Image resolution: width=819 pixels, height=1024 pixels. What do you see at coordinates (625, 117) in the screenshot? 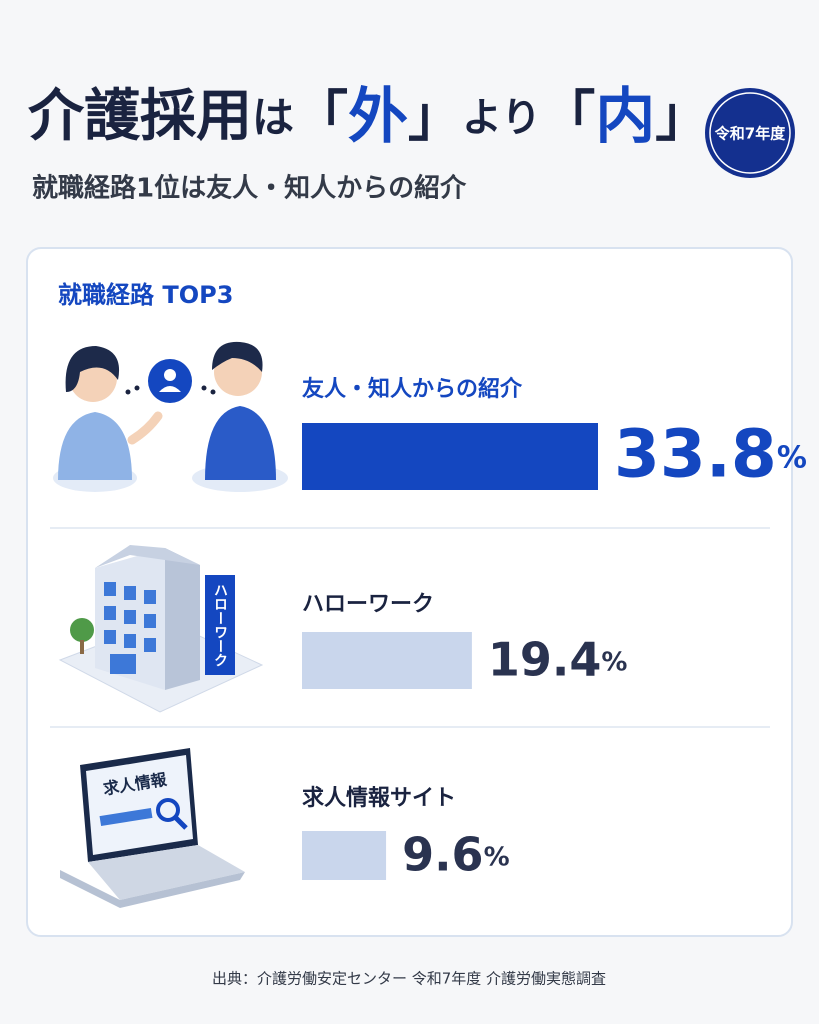
I see `title-part: 内` at bounding box center [625, 117].